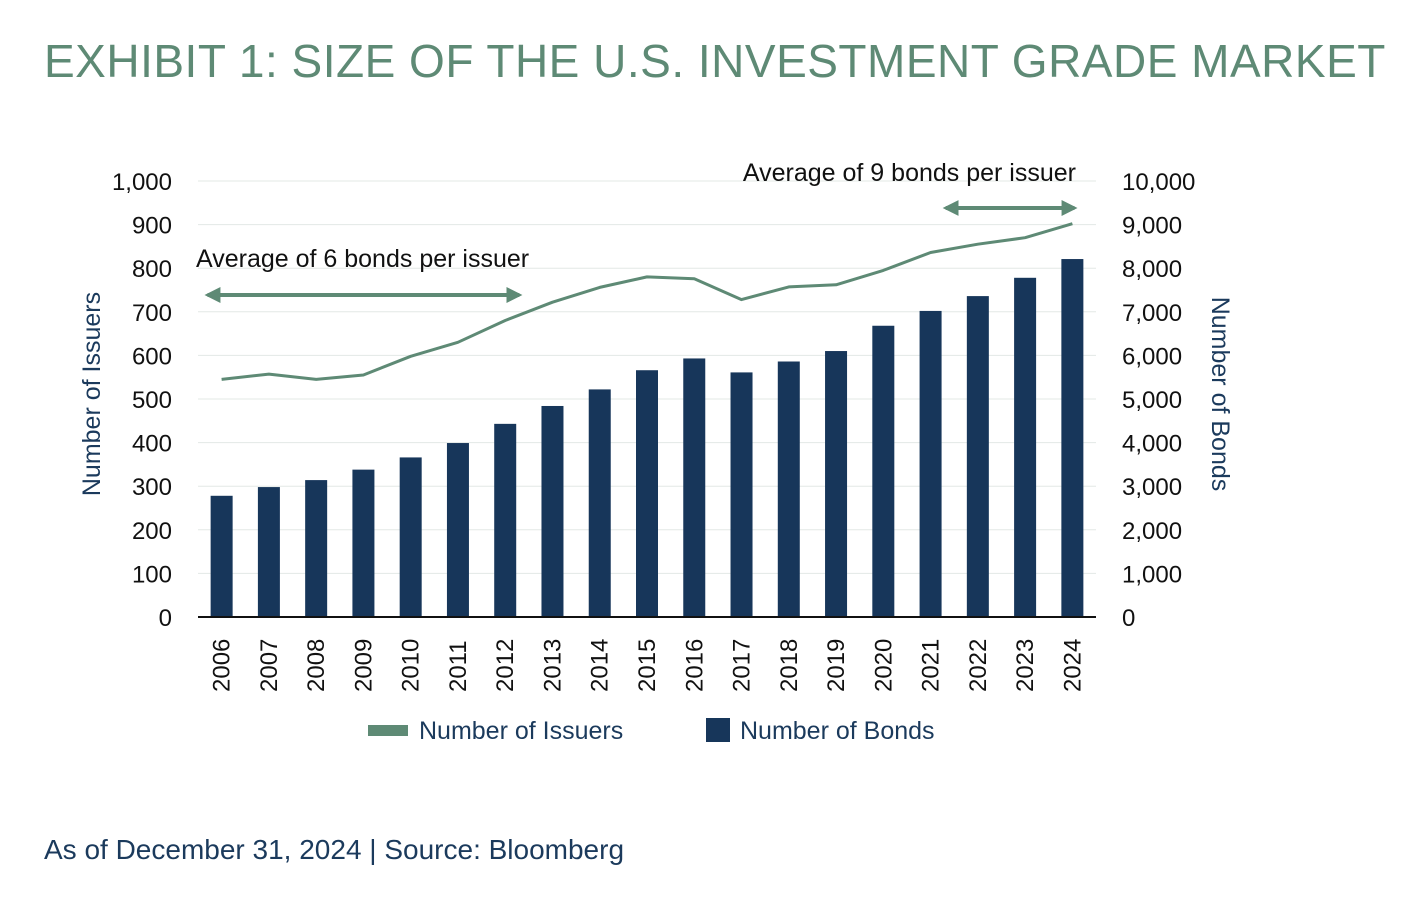 This screenshot has height=924, width=1408. I want to click on annotation-text: Average of 6 bonds per issuer, so click(362, 259).